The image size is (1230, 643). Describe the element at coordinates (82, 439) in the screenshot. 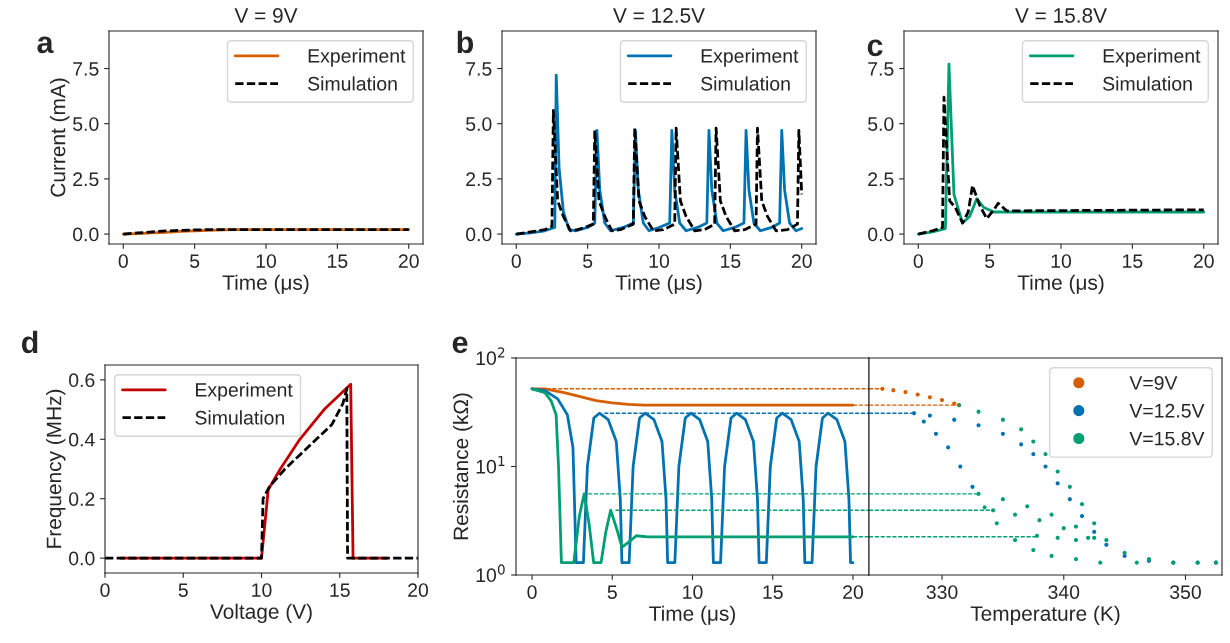

I see `y-tick-label: 0.4` at that location.